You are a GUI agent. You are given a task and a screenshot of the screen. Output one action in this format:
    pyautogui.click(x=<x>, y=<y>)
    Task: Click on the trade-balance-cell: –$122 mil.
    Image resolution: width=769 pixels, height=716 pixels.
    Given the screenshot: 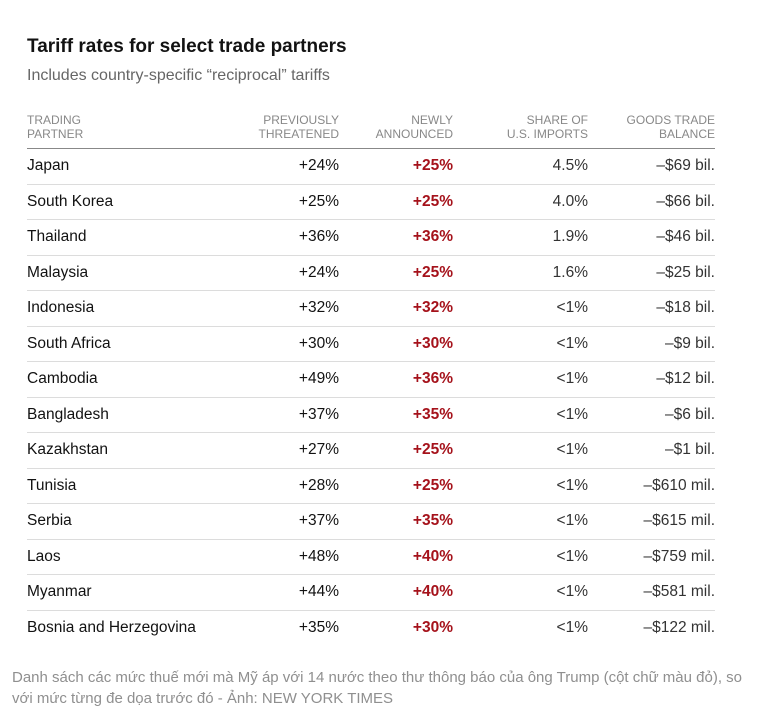 What is the action you would take?
    pyautogui.click(x=679, y=627)
    